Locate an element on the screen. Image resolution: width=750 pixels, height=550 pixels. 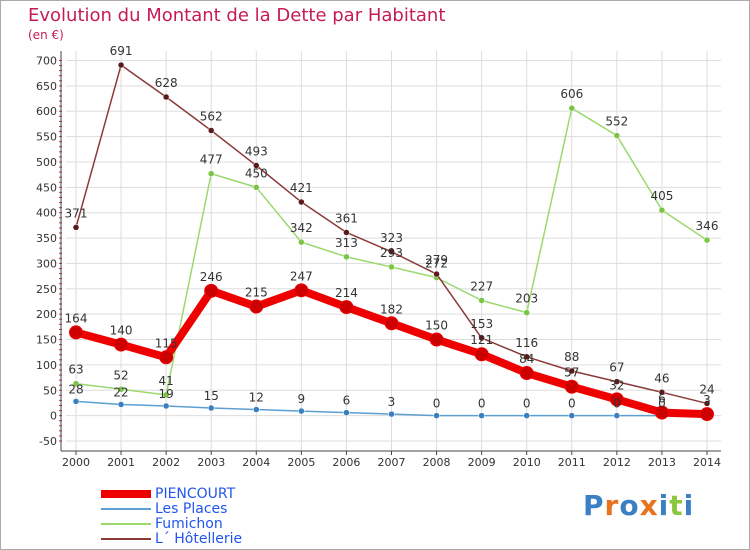
data-label: 41 is located at coordinates (166, 381).